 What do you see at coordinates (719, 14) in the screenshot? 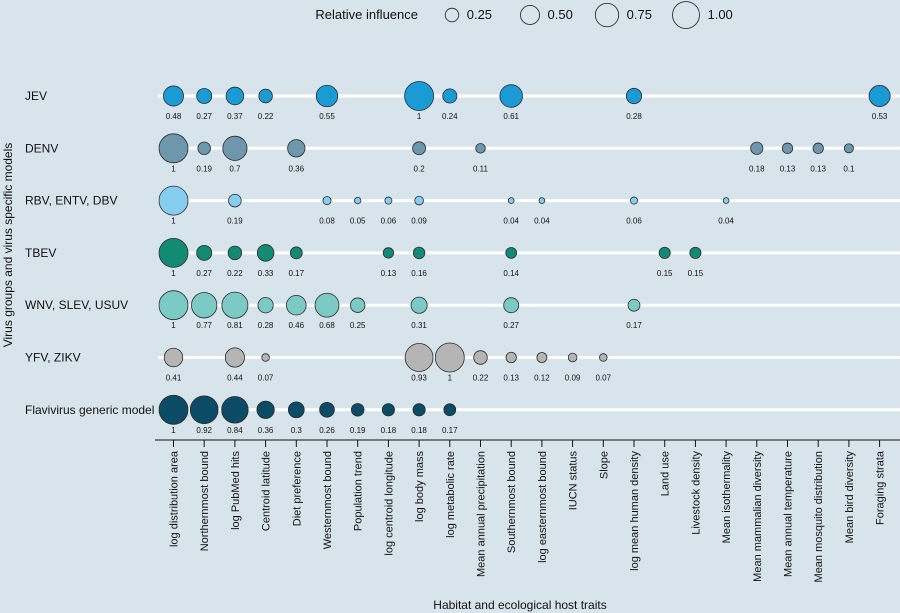
I see `legend-label: 1.00` at bounding box center [719, 14].